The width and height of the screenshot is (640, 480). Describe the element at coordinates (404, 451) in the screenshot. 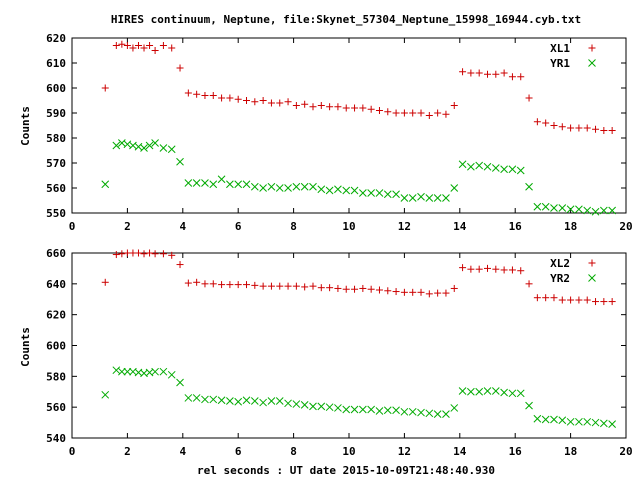

I see `bottom-x-tick-label: 12` at that location.